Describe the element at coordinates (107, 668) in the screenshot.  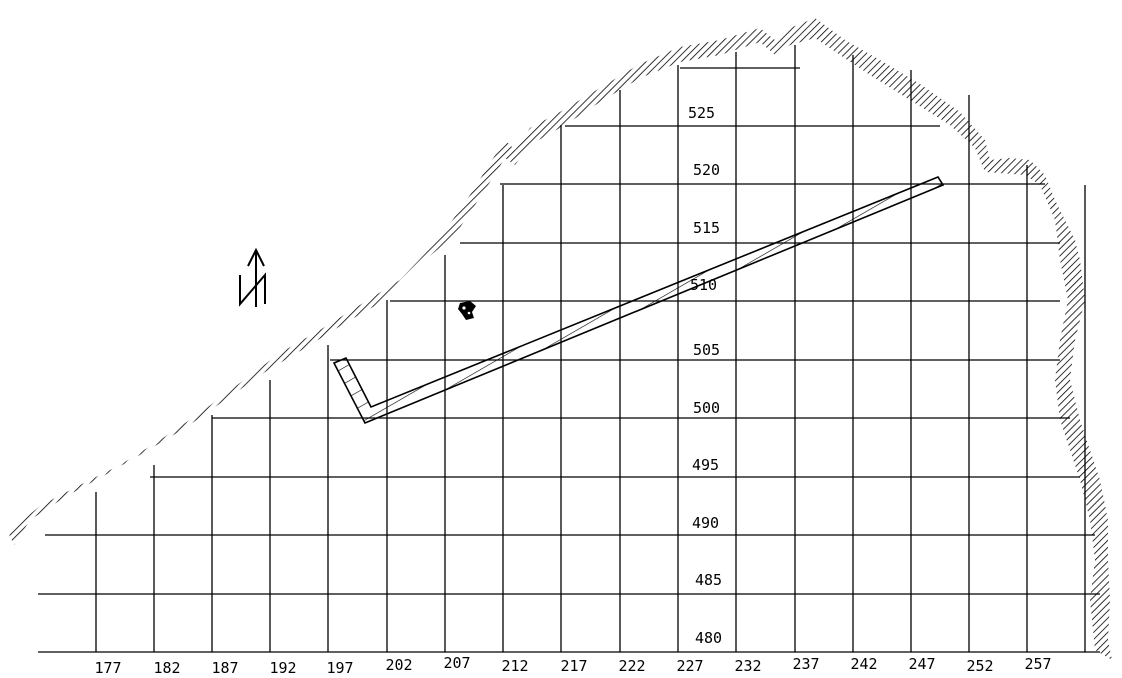
I see `grid-x-label: 177` at that location.